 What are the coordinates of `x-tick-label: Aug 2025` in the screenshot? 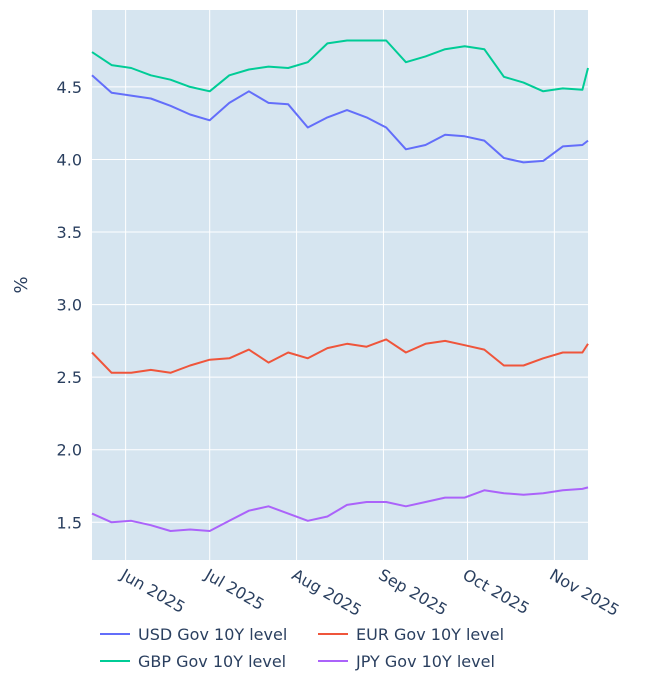 It's located at (327, 592).